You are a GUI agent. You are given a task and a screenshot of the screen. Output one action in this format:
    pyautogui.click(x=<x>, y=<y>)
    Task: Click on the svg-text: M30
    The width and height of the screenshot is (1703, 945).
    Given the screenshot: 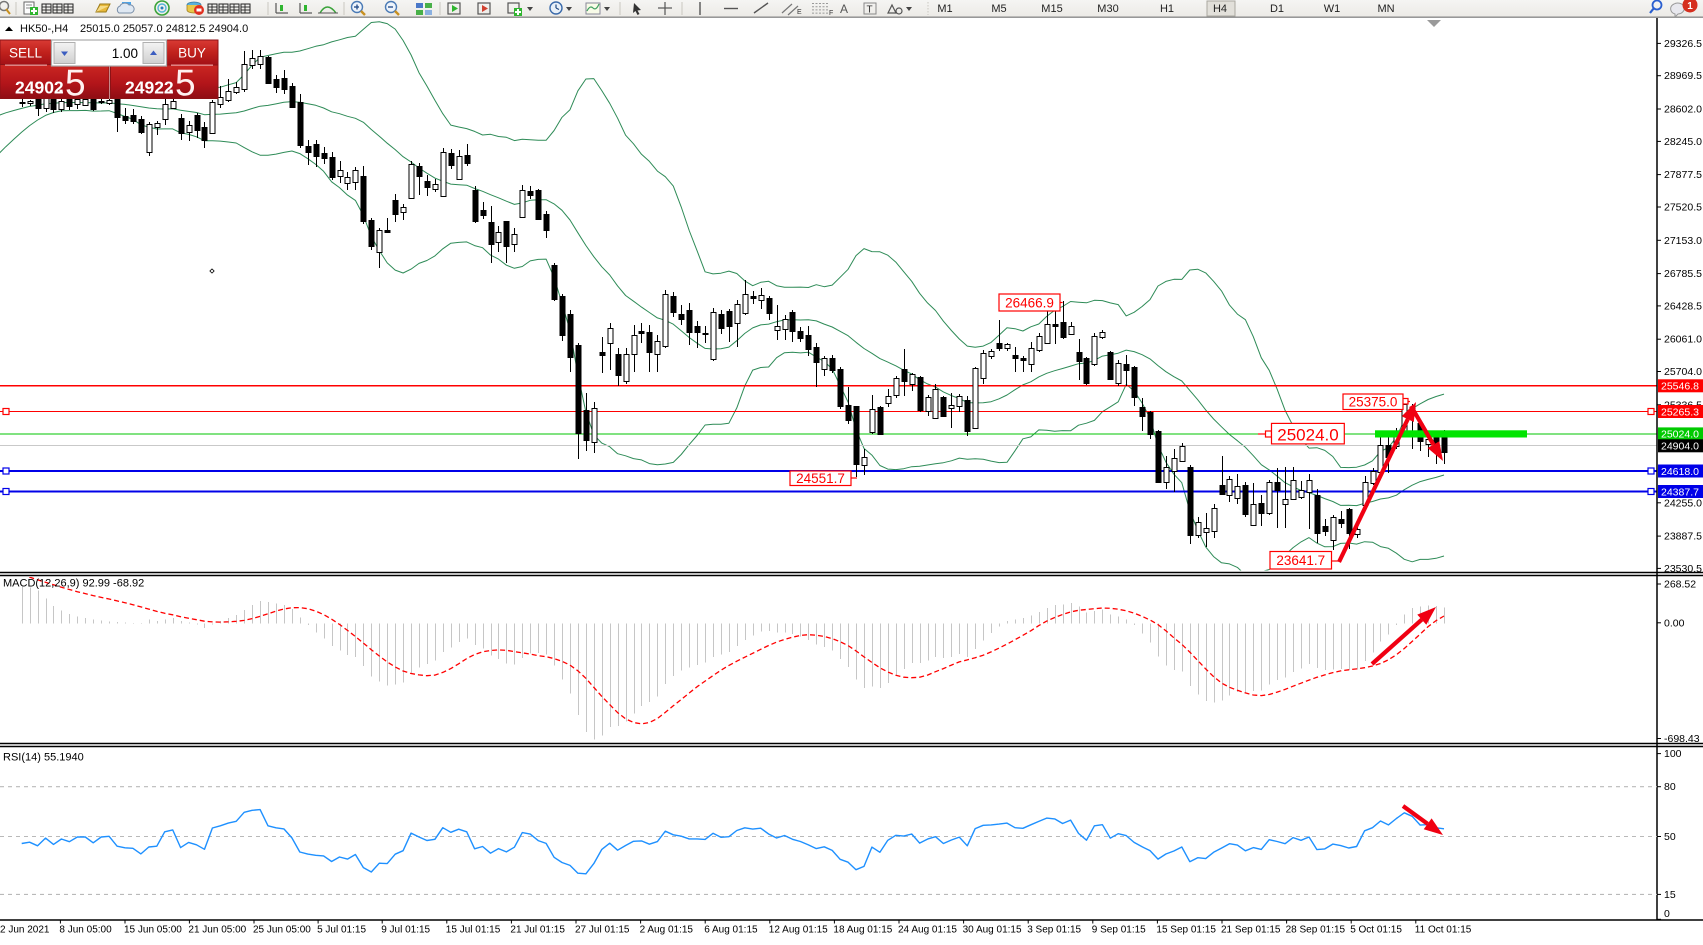 What is the action you would take?
    pyautogui.click(x=1107, y=9)
    